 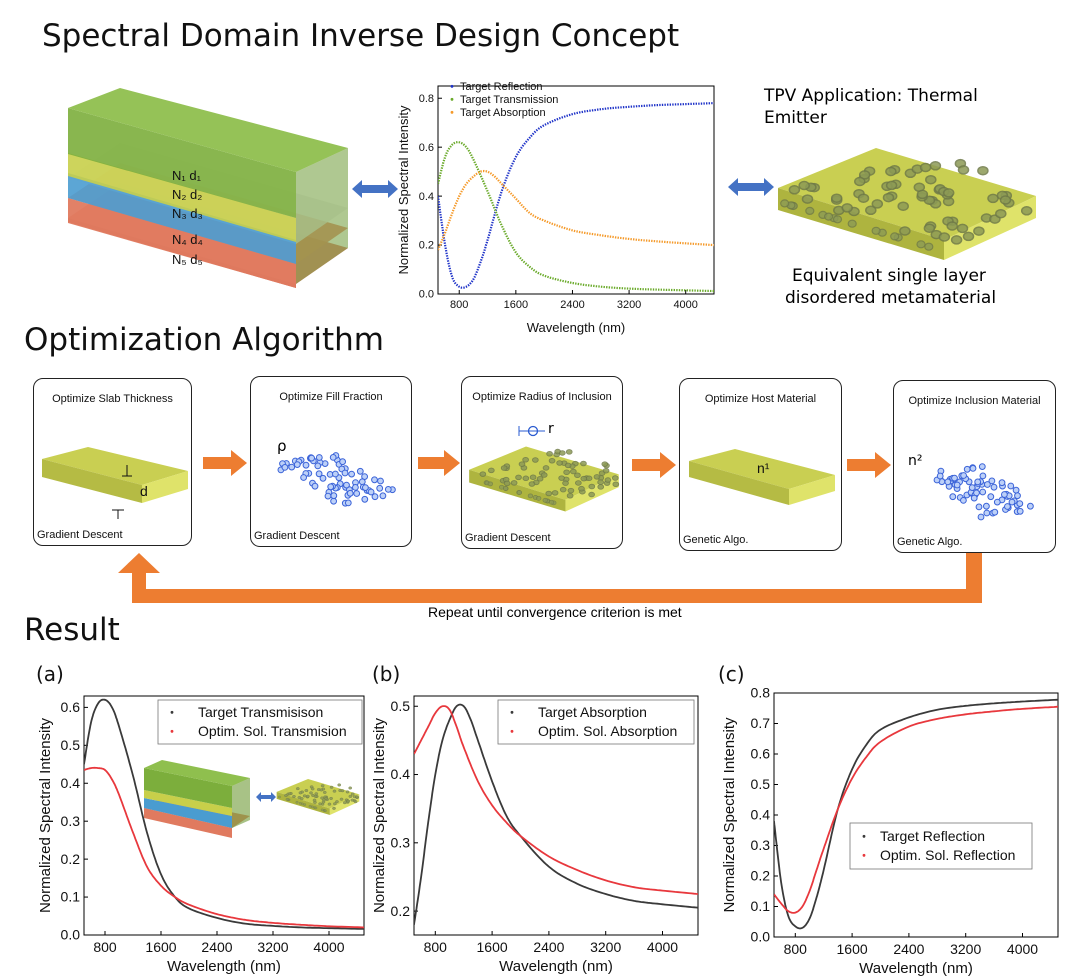 I want to click on radius-slab-icon, so click(x=544, y=479).